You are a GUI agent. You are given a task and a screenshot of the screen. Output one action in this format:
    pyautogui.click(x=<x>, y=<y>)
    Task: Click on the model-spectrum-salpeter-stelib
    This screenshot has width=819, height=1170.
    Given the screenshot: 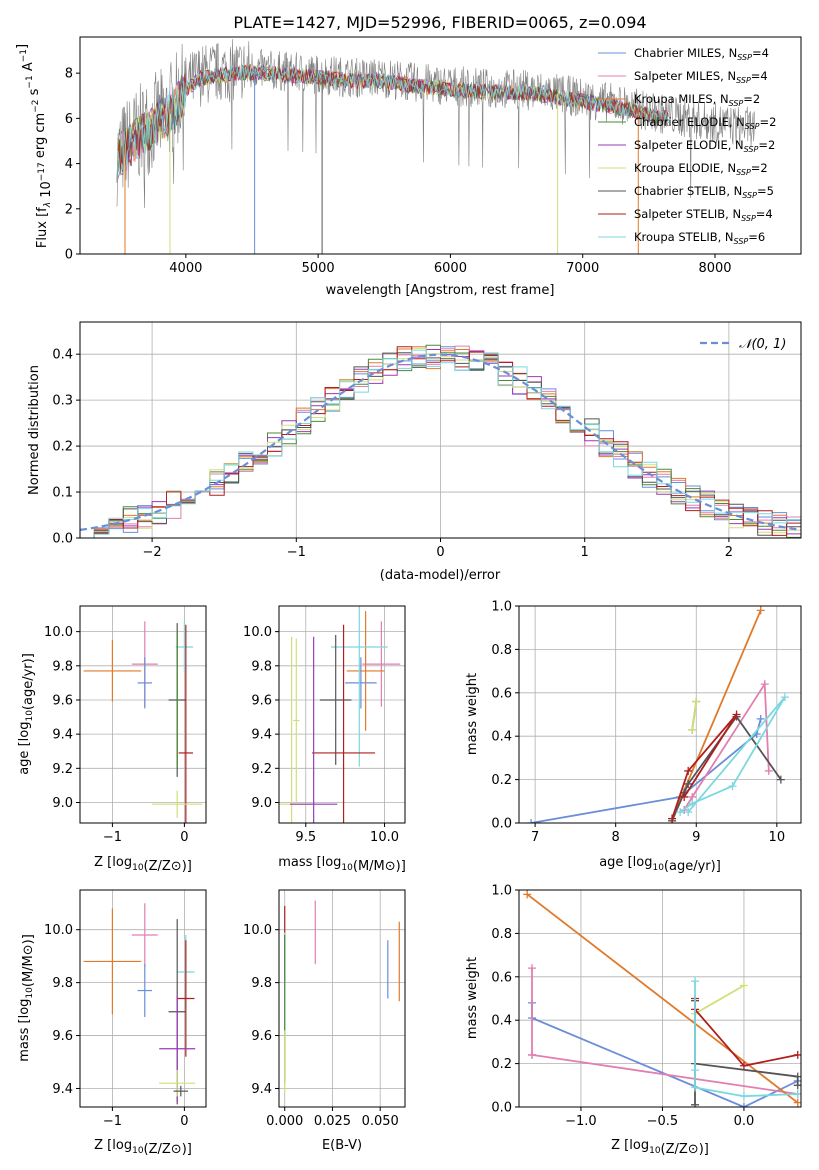 What is the action you would take?
    pyautogui.click(x=392, y=123)
    